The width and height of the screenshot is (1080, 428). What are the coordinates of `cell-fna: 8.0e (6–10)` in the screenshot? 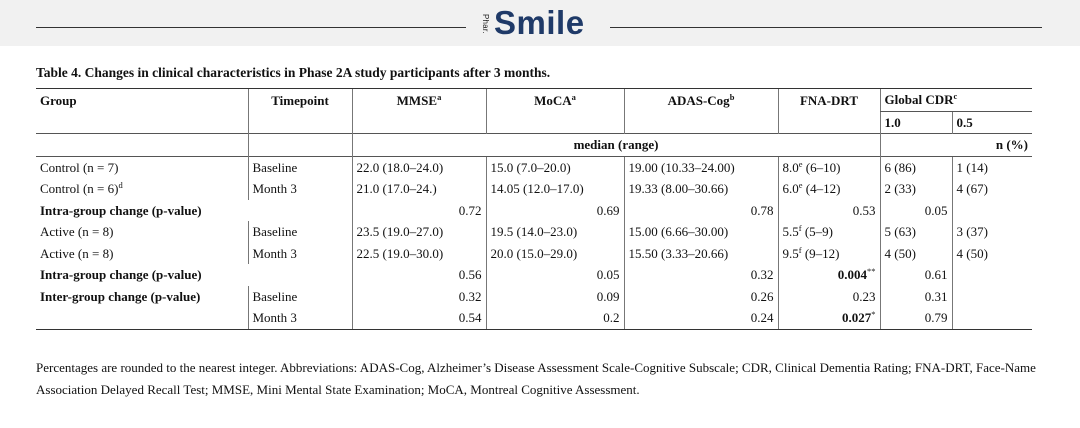 It's located at (828, 166).